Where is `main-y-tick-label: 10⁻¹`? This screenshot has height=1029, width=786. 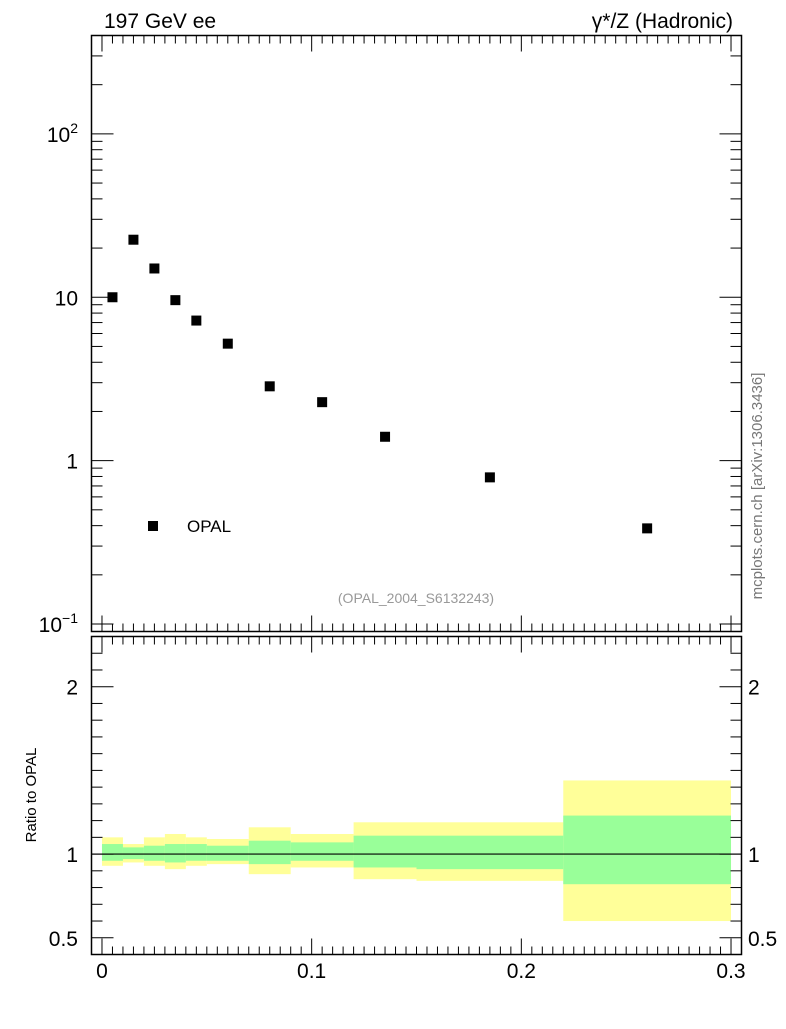
main-y-tick-label: 10⁻¹ is located at coordinates (59, 623).